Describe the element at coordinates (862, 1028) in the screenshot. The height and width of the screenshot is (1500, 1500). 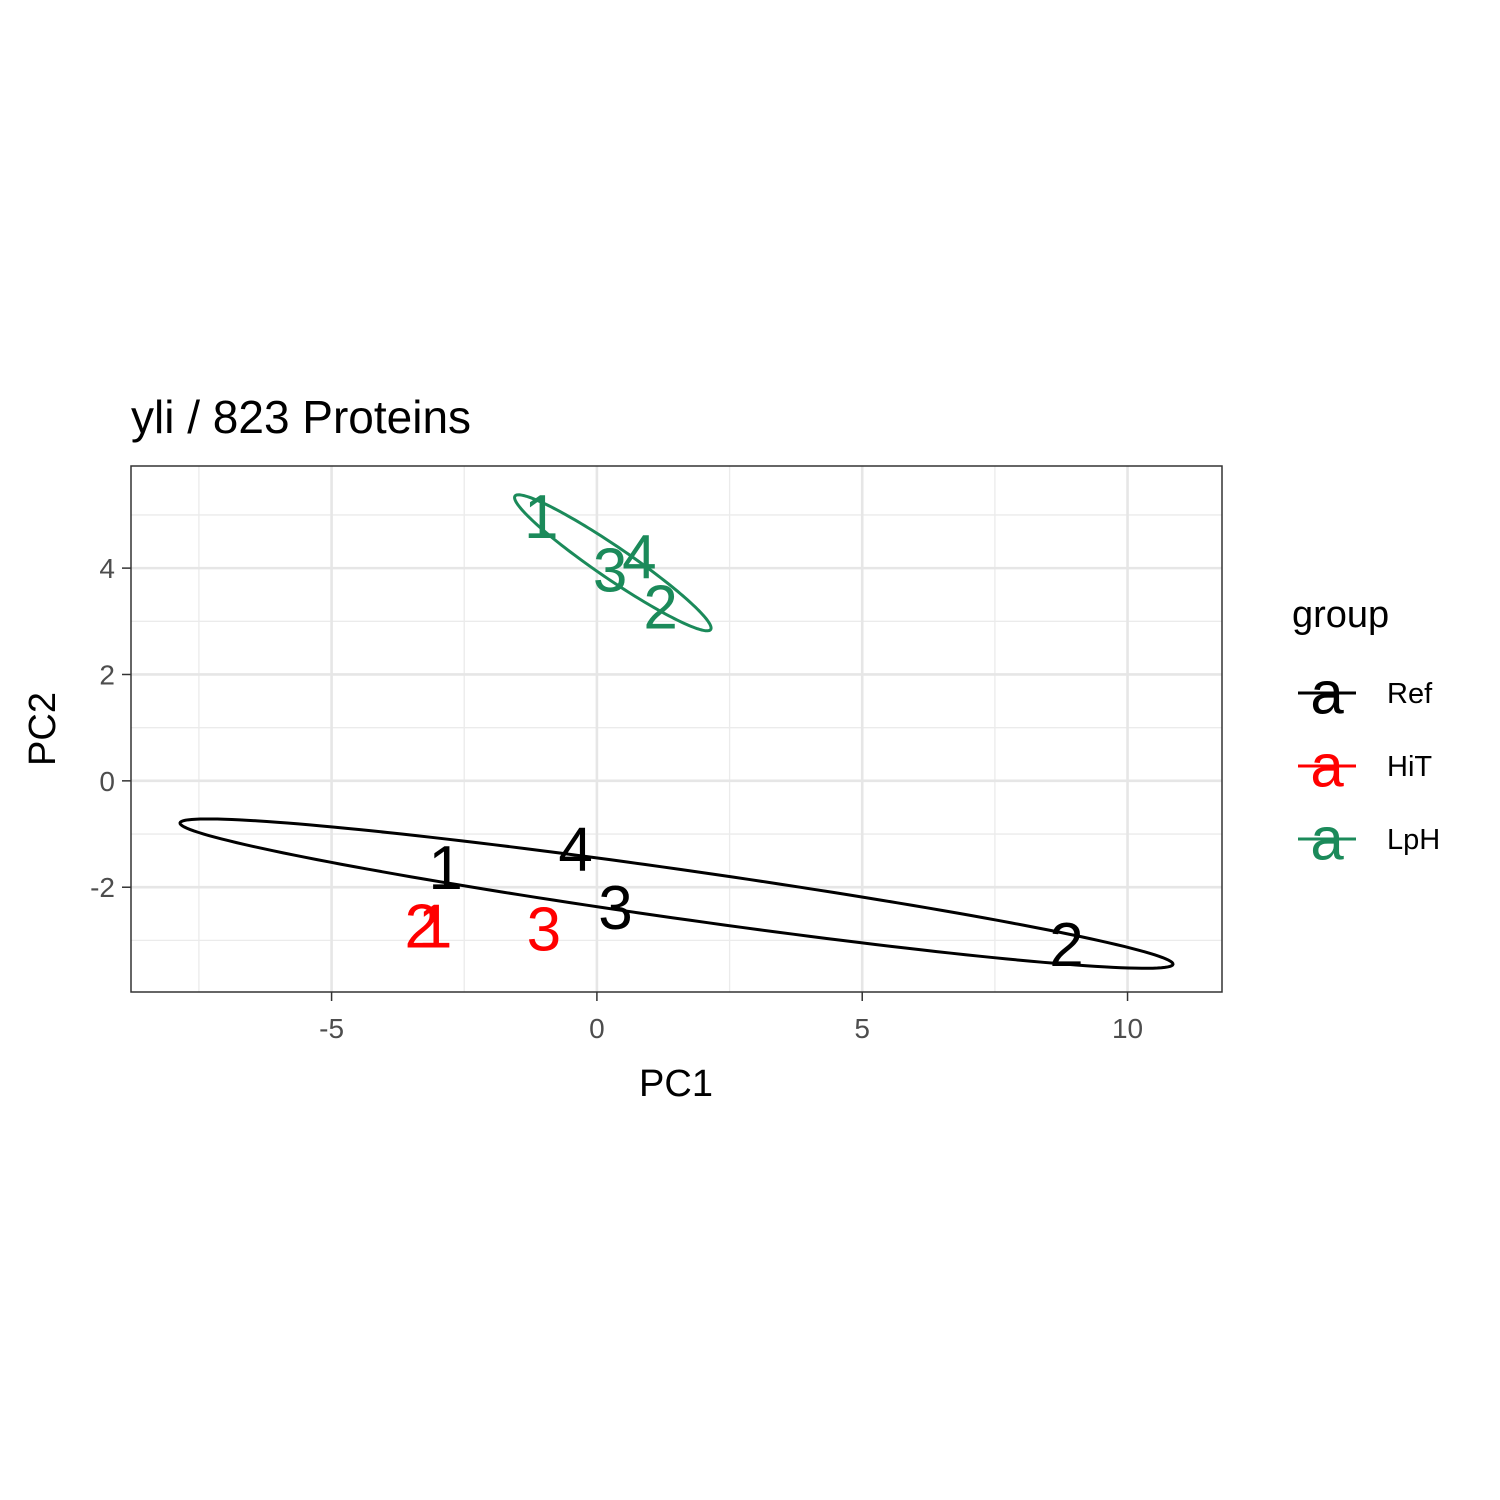
I see `x-tick-label: 5` at that location.